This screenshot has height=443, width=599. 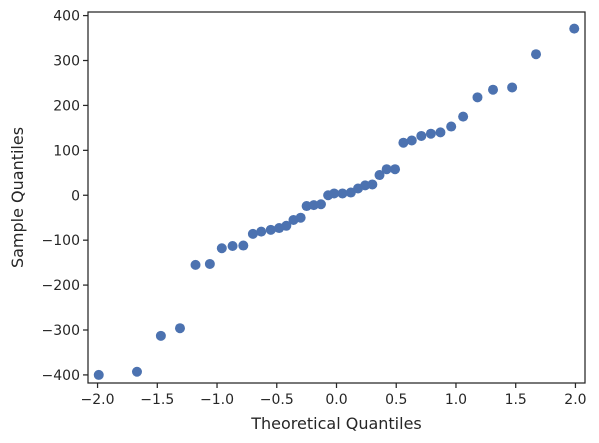 I want to click on x-tick-label: −1.5, so click(x=157, y=400).